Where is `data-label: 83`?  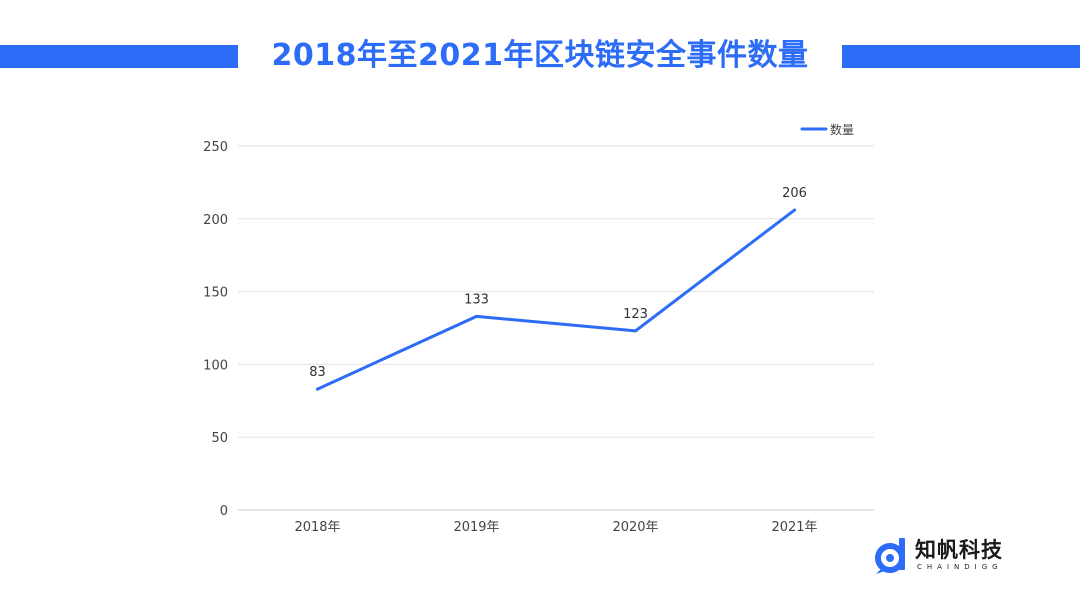
data-label: 83 is located at coordinates (317, 372).